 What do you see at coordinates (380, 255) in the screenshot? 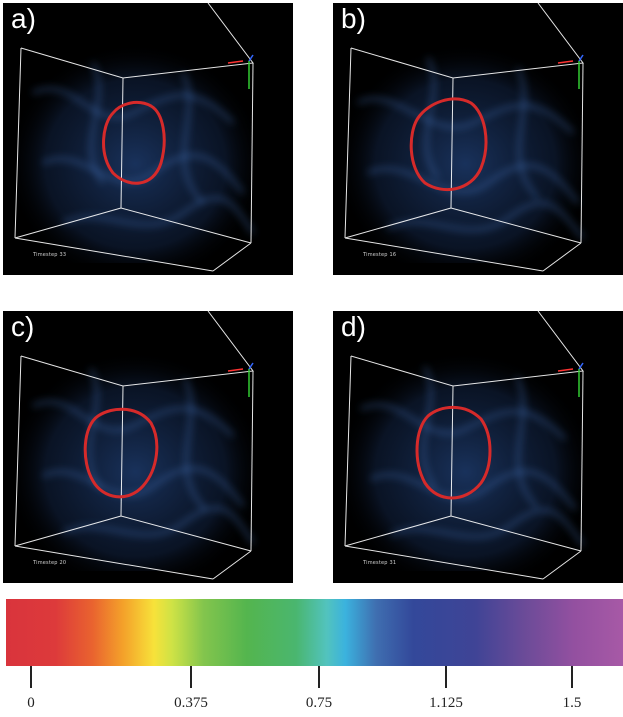
I see `timestep-label: Timestep 16` at bounding box center [380, 255].